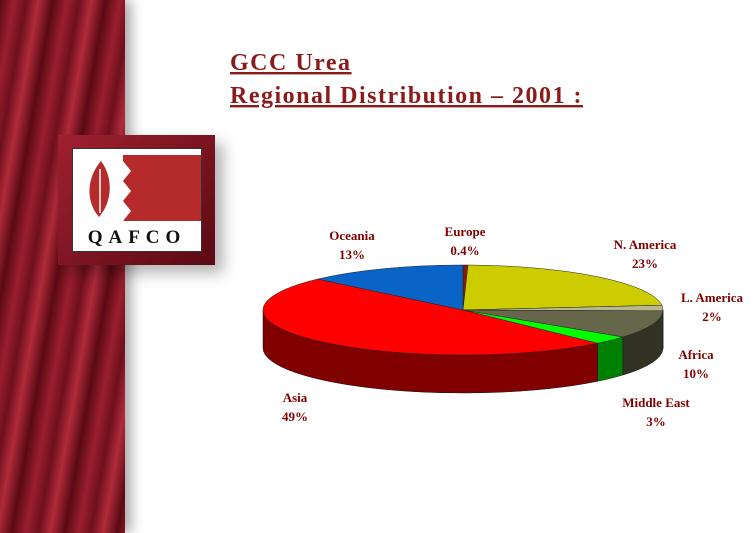  I want to click on slice-label: L. America, so click(712, 297).